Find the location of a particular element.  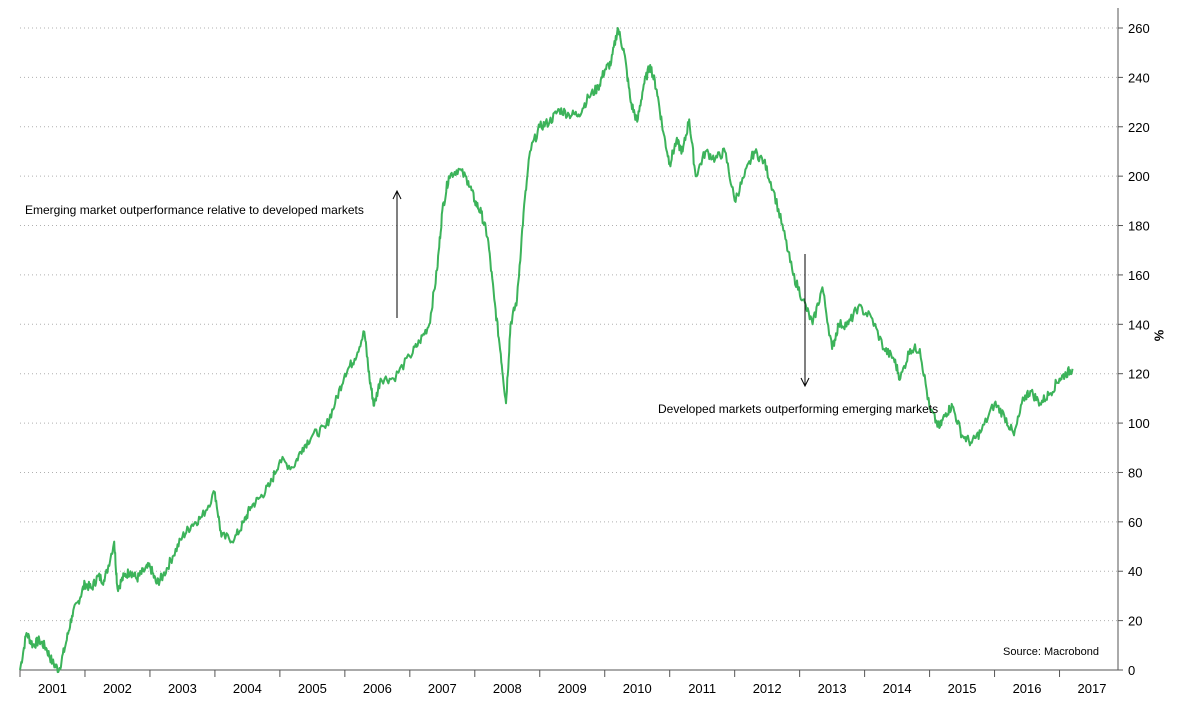

arrow-up is located at coordinates (397, 253).